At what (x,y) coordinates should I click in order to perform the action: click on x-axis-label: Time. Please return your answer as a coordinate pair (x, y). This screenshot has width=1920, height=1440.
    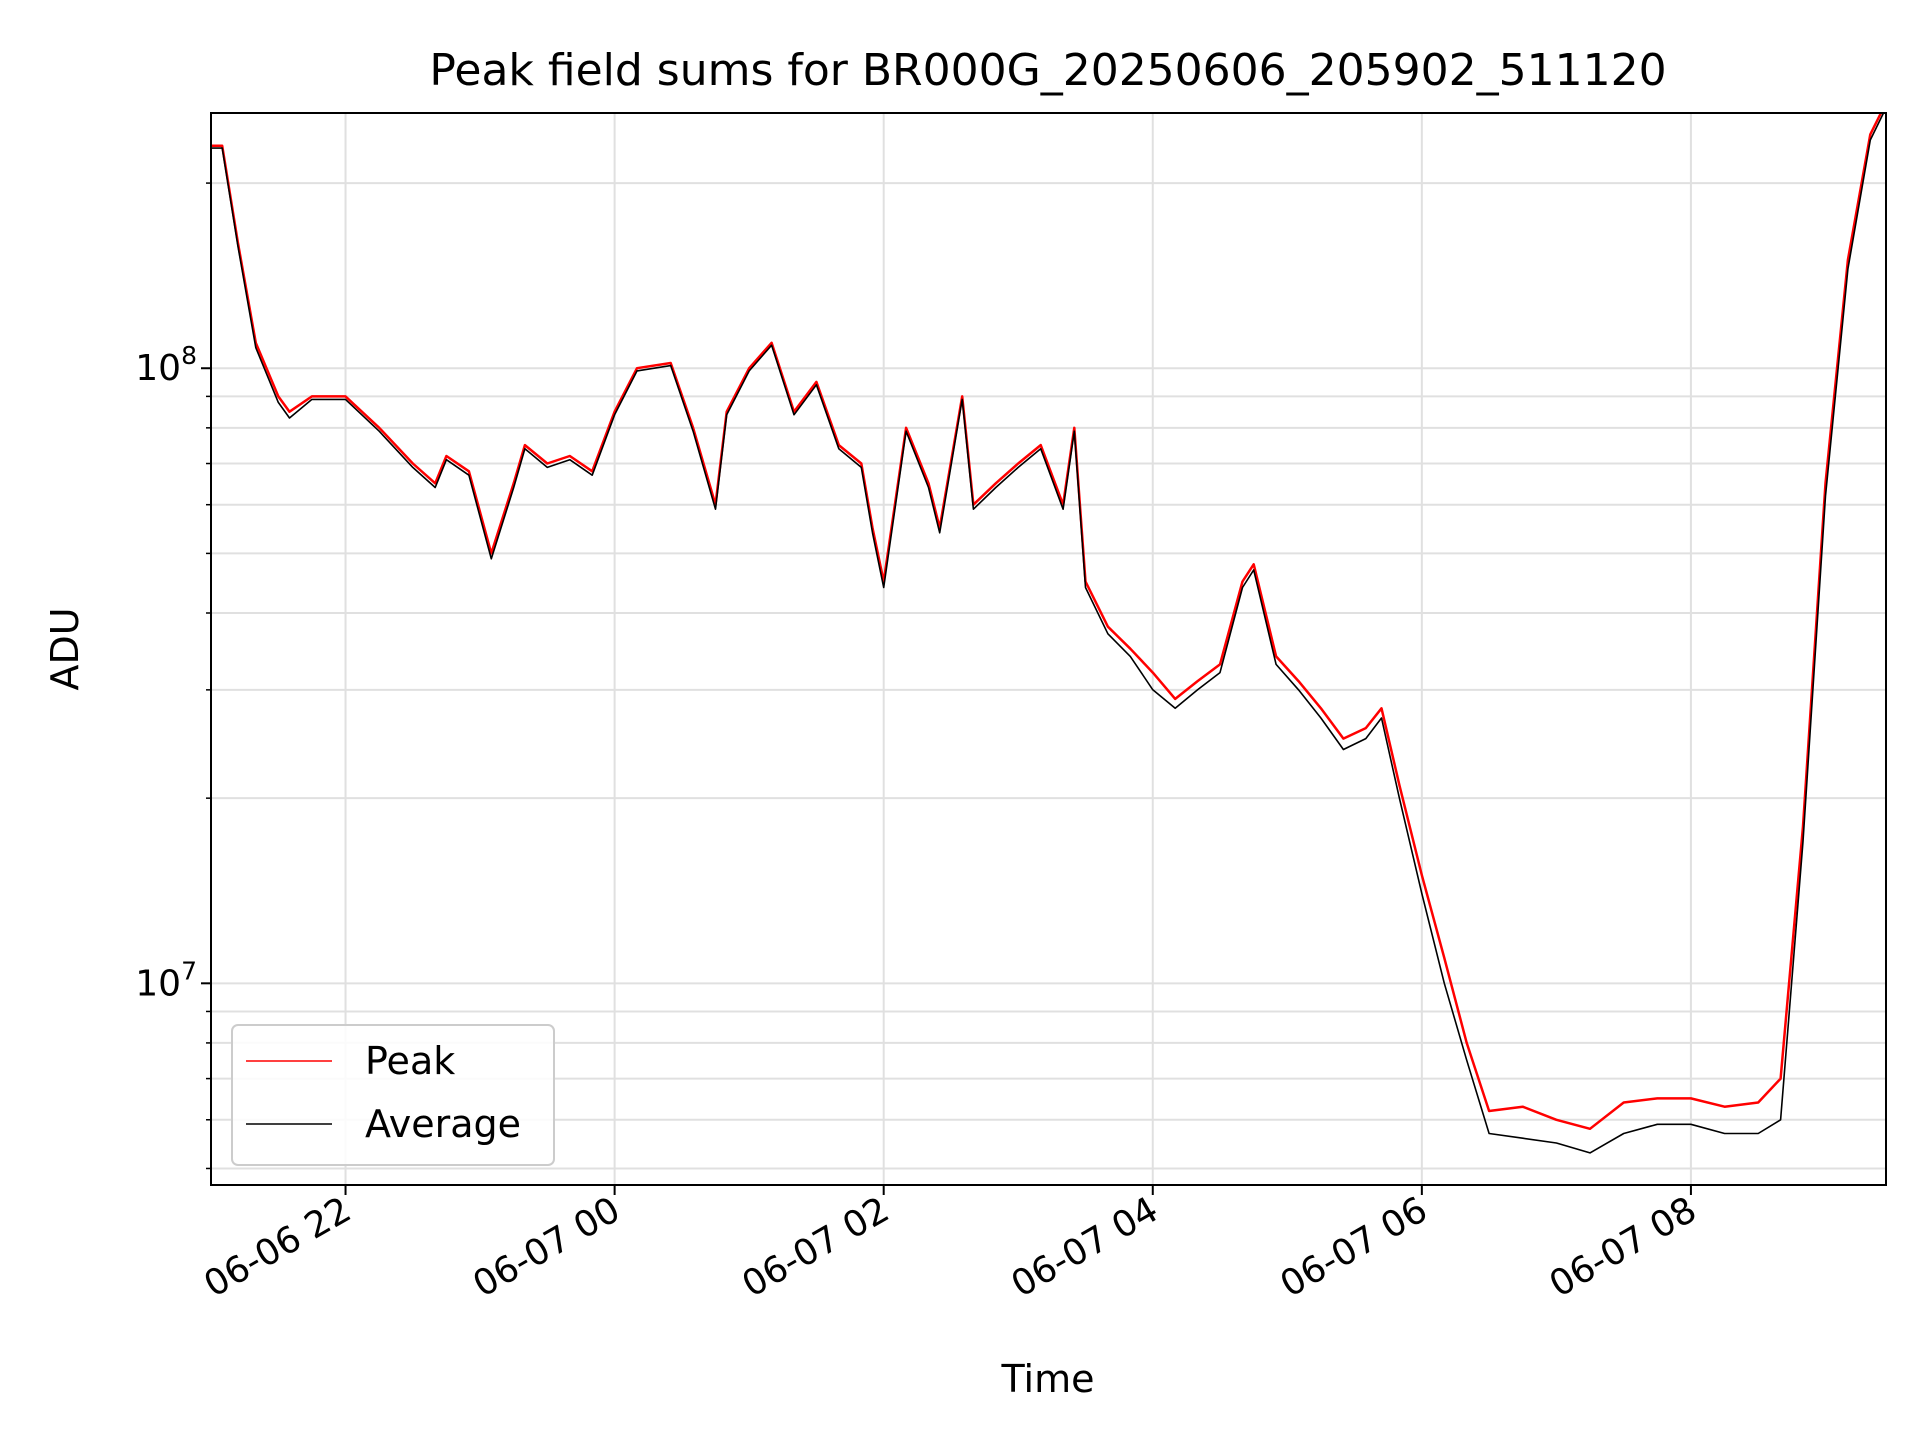
    Looking at the image, I should click on (1048, 1379).